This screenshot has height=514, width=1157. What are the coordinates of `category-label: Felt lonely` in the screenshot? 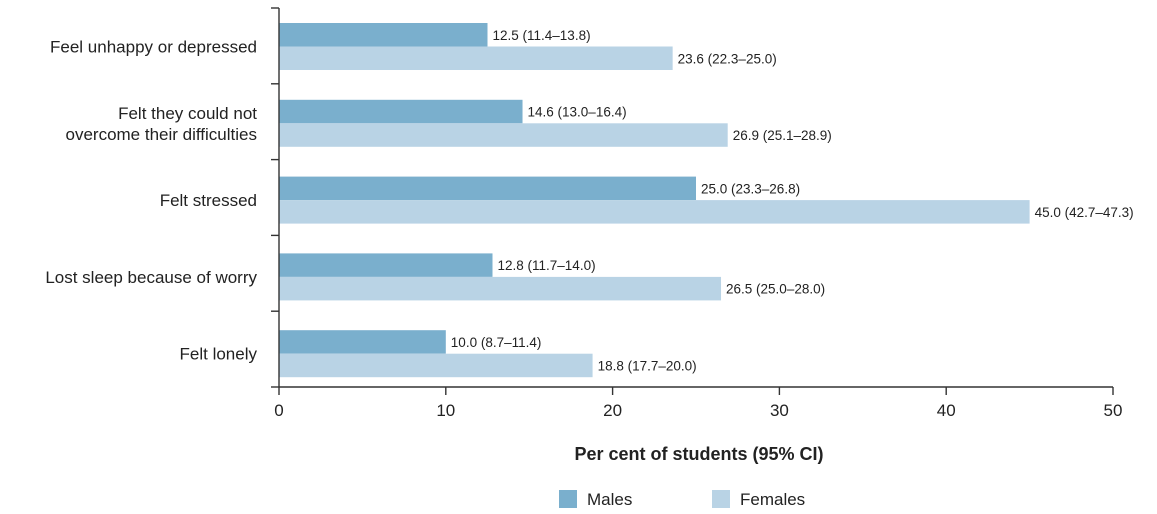 It's located at (219, 354).